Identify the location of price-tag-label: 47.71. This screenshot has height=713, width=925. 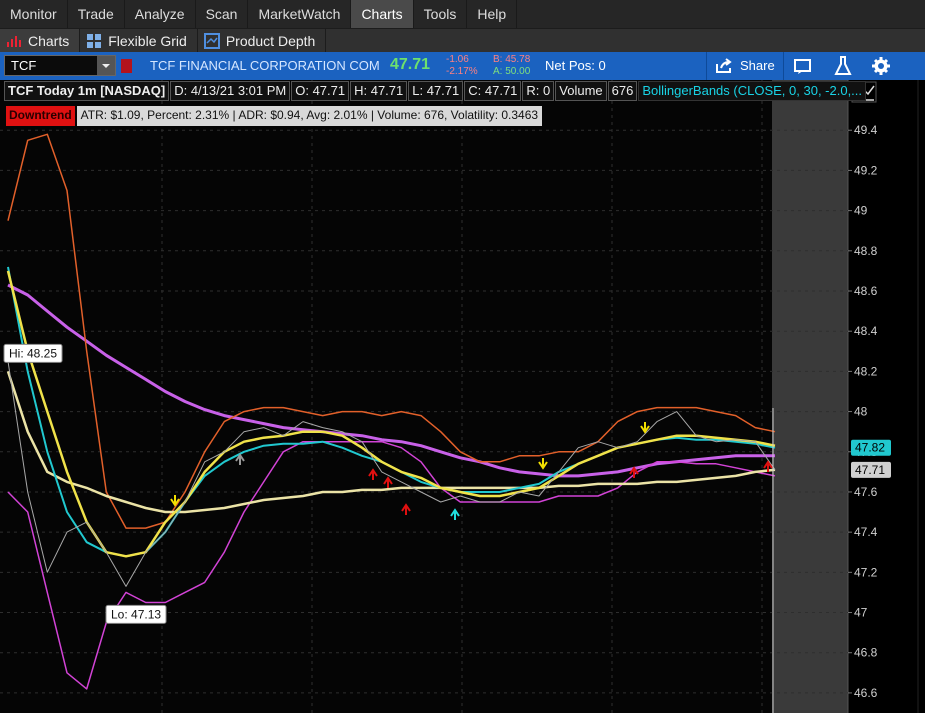
(870, 470).